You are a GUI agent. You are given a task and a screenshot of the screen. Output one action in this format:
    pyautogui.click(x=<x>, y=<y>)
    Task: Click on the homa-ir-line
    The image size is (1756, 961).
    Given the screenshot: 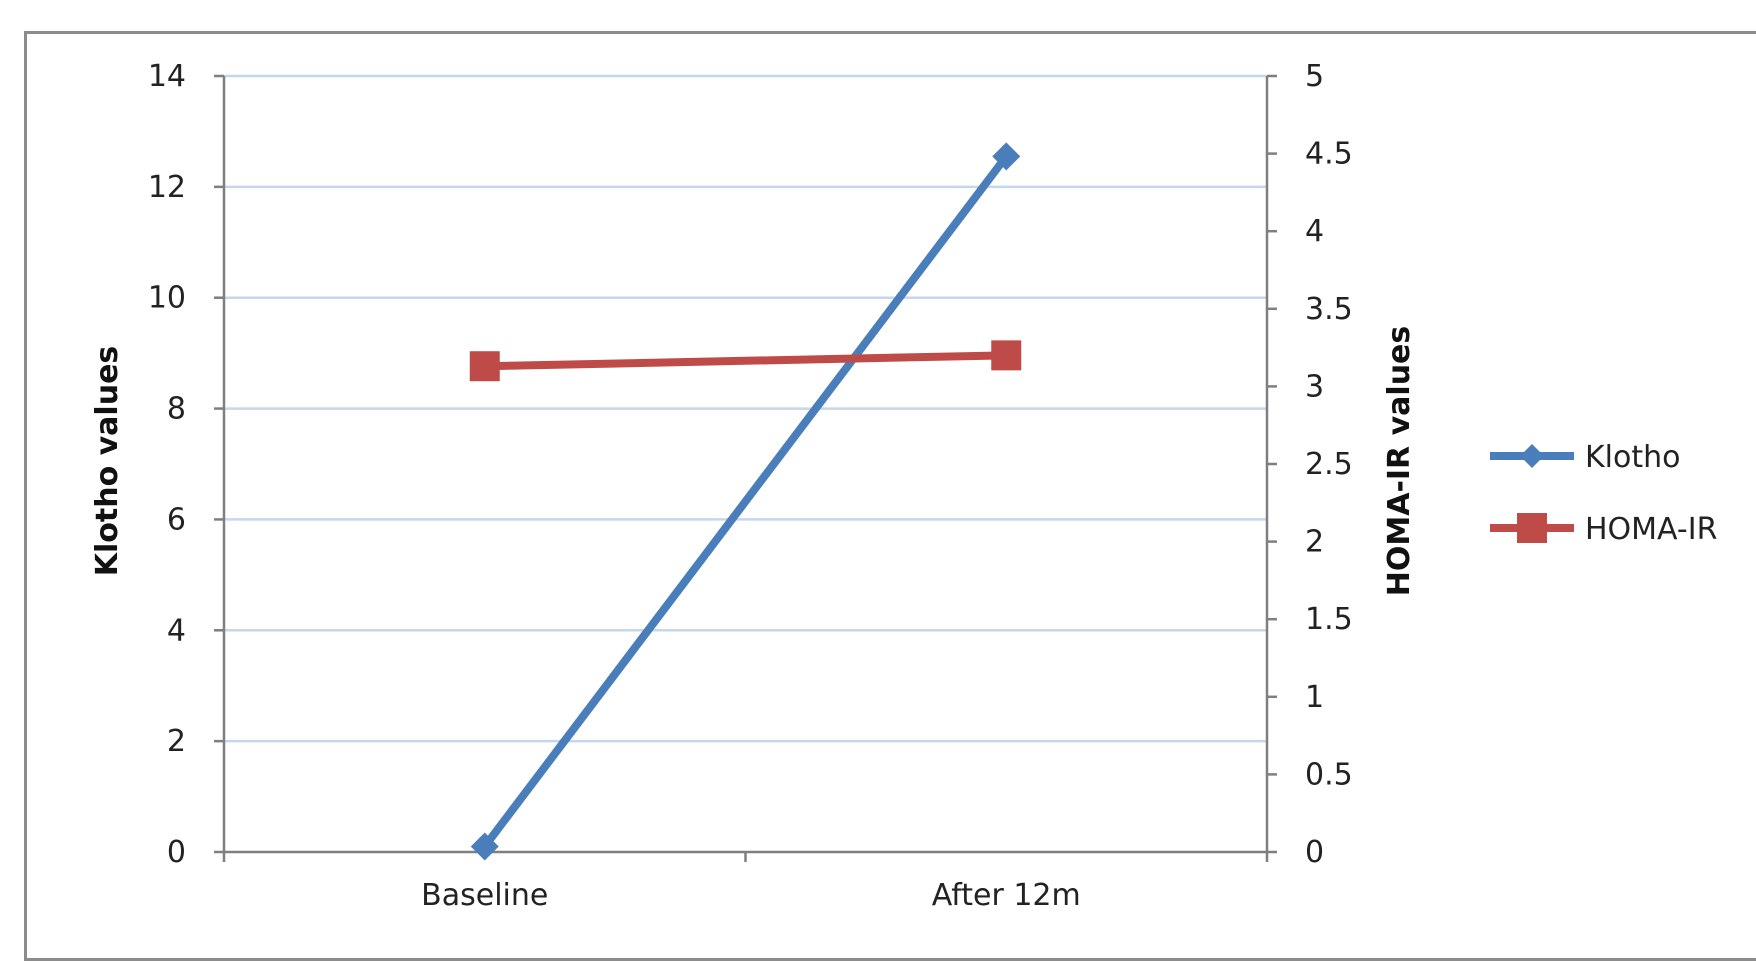 What is the action you would take?
    pyautogui.click(x=745, y=361)
    